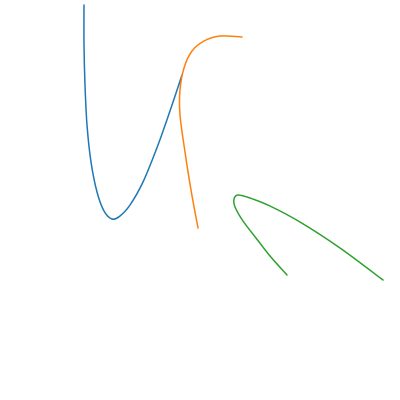 The width and height of the screenshot is (400, 400). Describe the element at coordinates (133, 112) in the screenshot. I see `series-line-blue` at that location.